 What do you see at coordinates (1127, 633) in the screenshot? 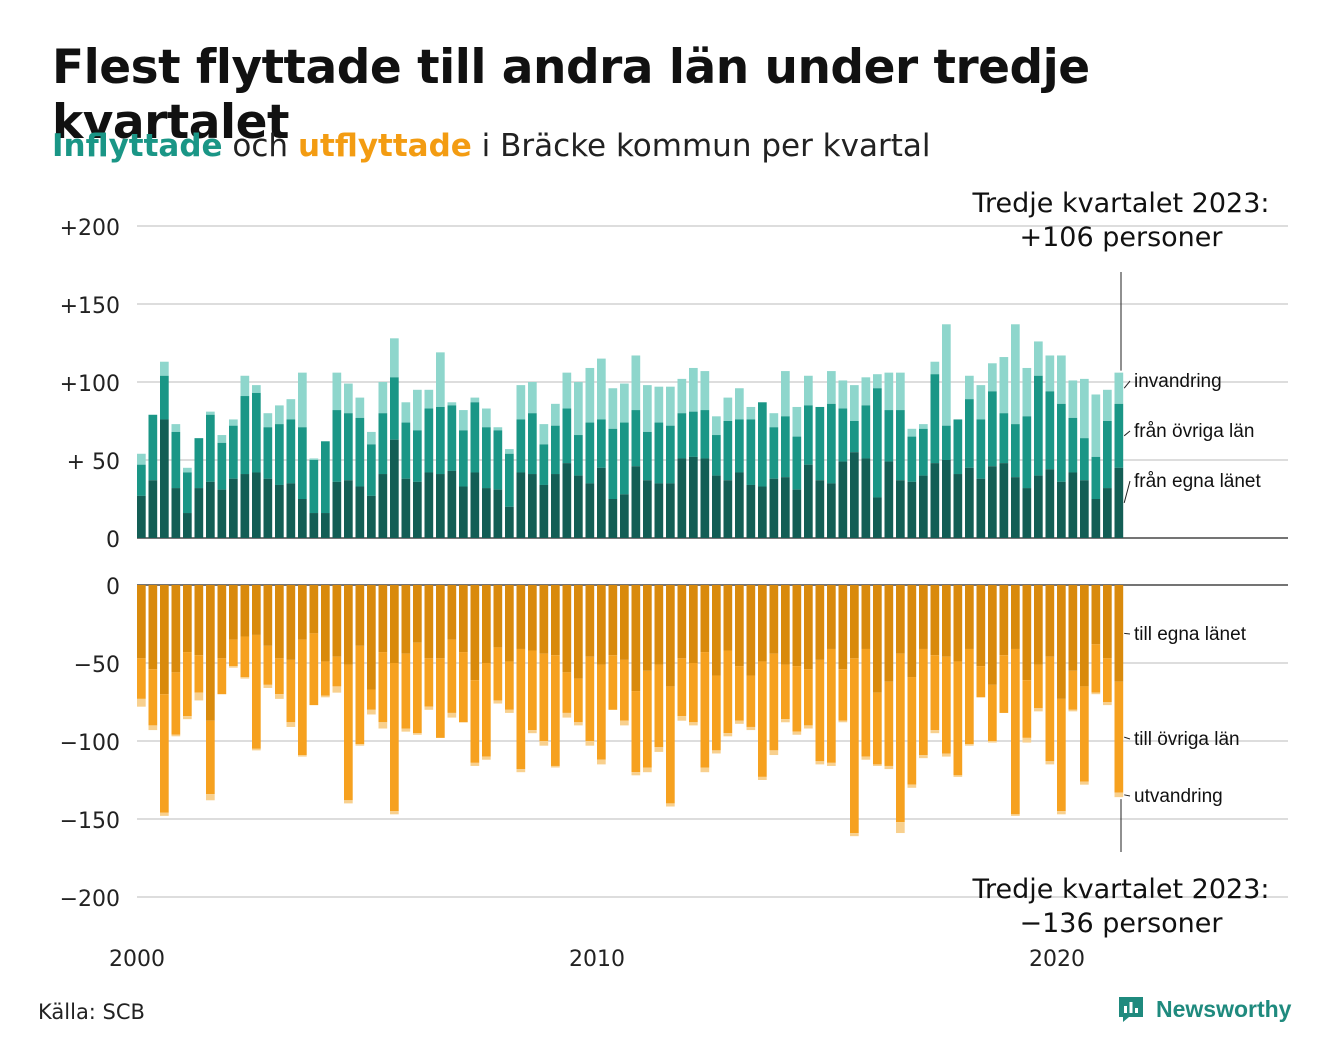
I see `series-label-connector-out` at bounding box center [1127, 633].